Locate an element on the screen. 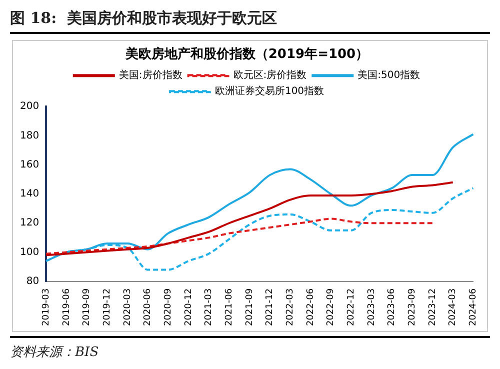  x-tick-label: 2020-03 is located at coordinates (127, 307).